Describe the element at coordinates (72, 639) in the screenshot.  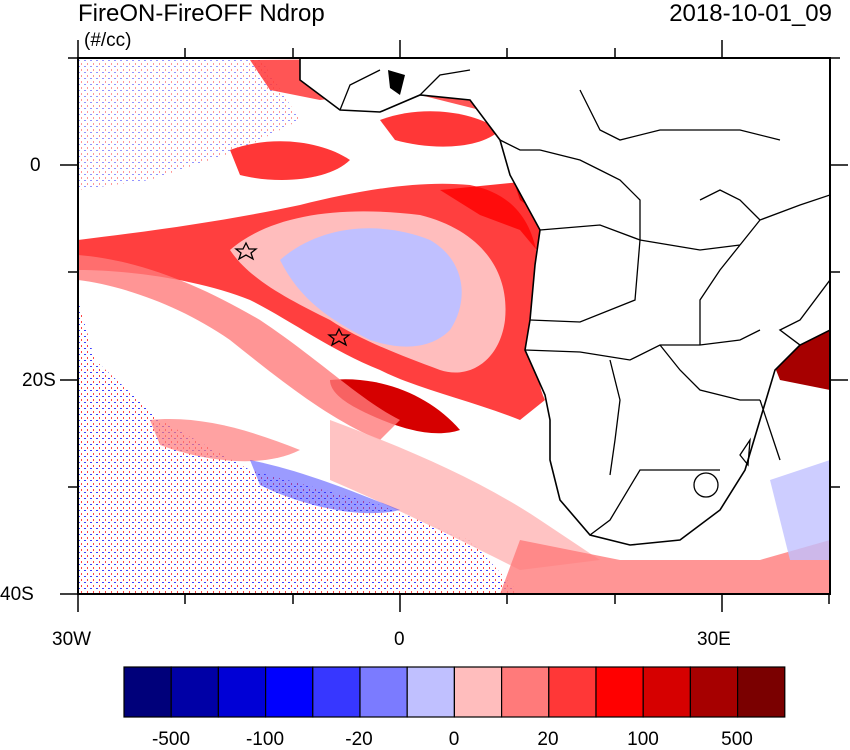
I see `x-tick-30w: 30W` at that location.